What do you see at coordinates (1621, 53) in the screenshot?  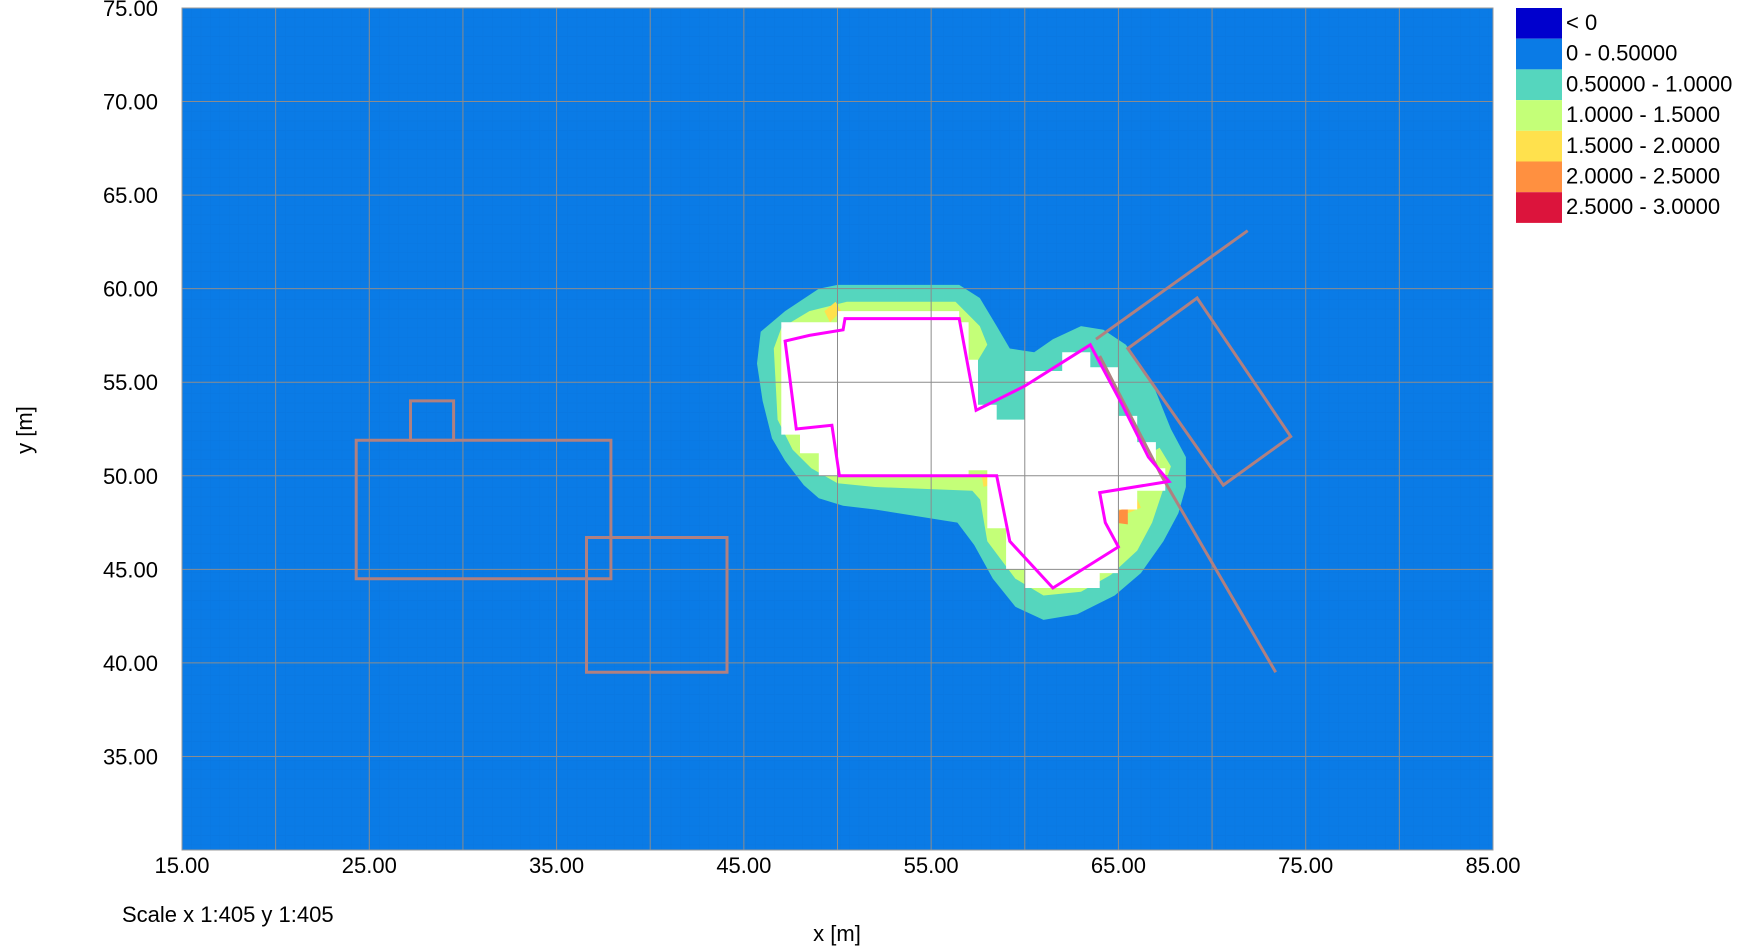 I see `legend-label: 0 - 0.50000` at bounding box center [1621, 53].